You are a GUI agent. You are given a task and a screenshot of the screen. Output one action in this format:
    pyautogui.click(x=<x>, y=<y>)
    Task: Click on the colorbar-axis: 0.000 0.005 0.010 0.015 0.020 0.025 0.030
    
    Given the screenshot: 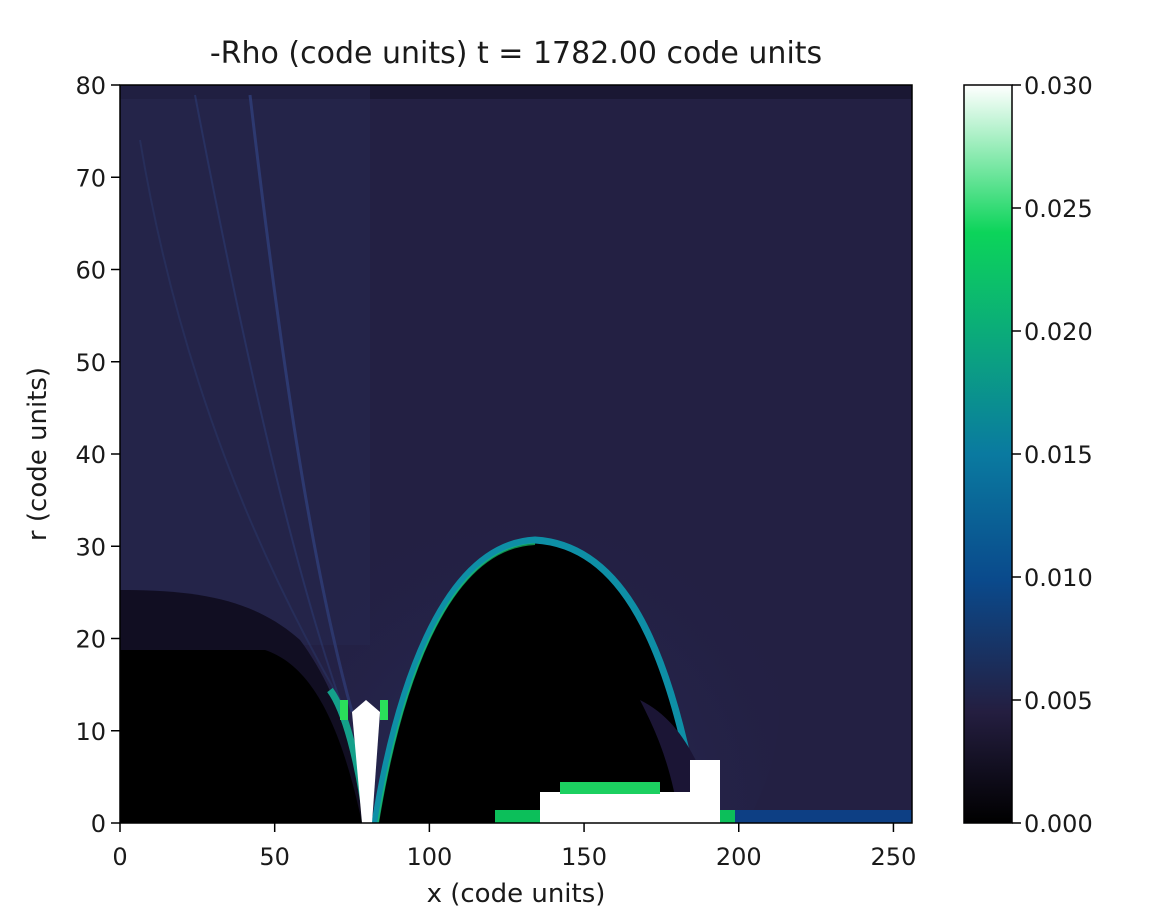 What is the action you would take?
    pyautogui.click(x=1052, y=455)
    